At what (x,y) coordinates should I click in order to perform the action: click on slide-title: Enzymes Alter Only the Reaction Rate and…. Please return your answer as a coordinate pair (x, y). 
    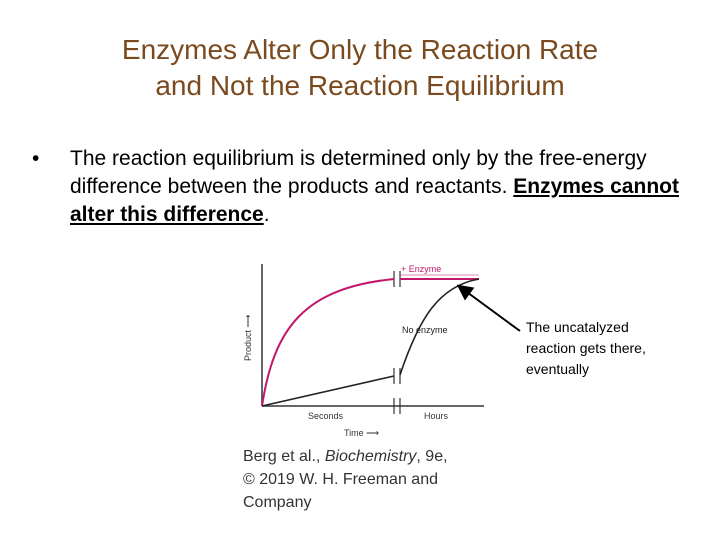
    Looking at the image, I should click on (360, 68).